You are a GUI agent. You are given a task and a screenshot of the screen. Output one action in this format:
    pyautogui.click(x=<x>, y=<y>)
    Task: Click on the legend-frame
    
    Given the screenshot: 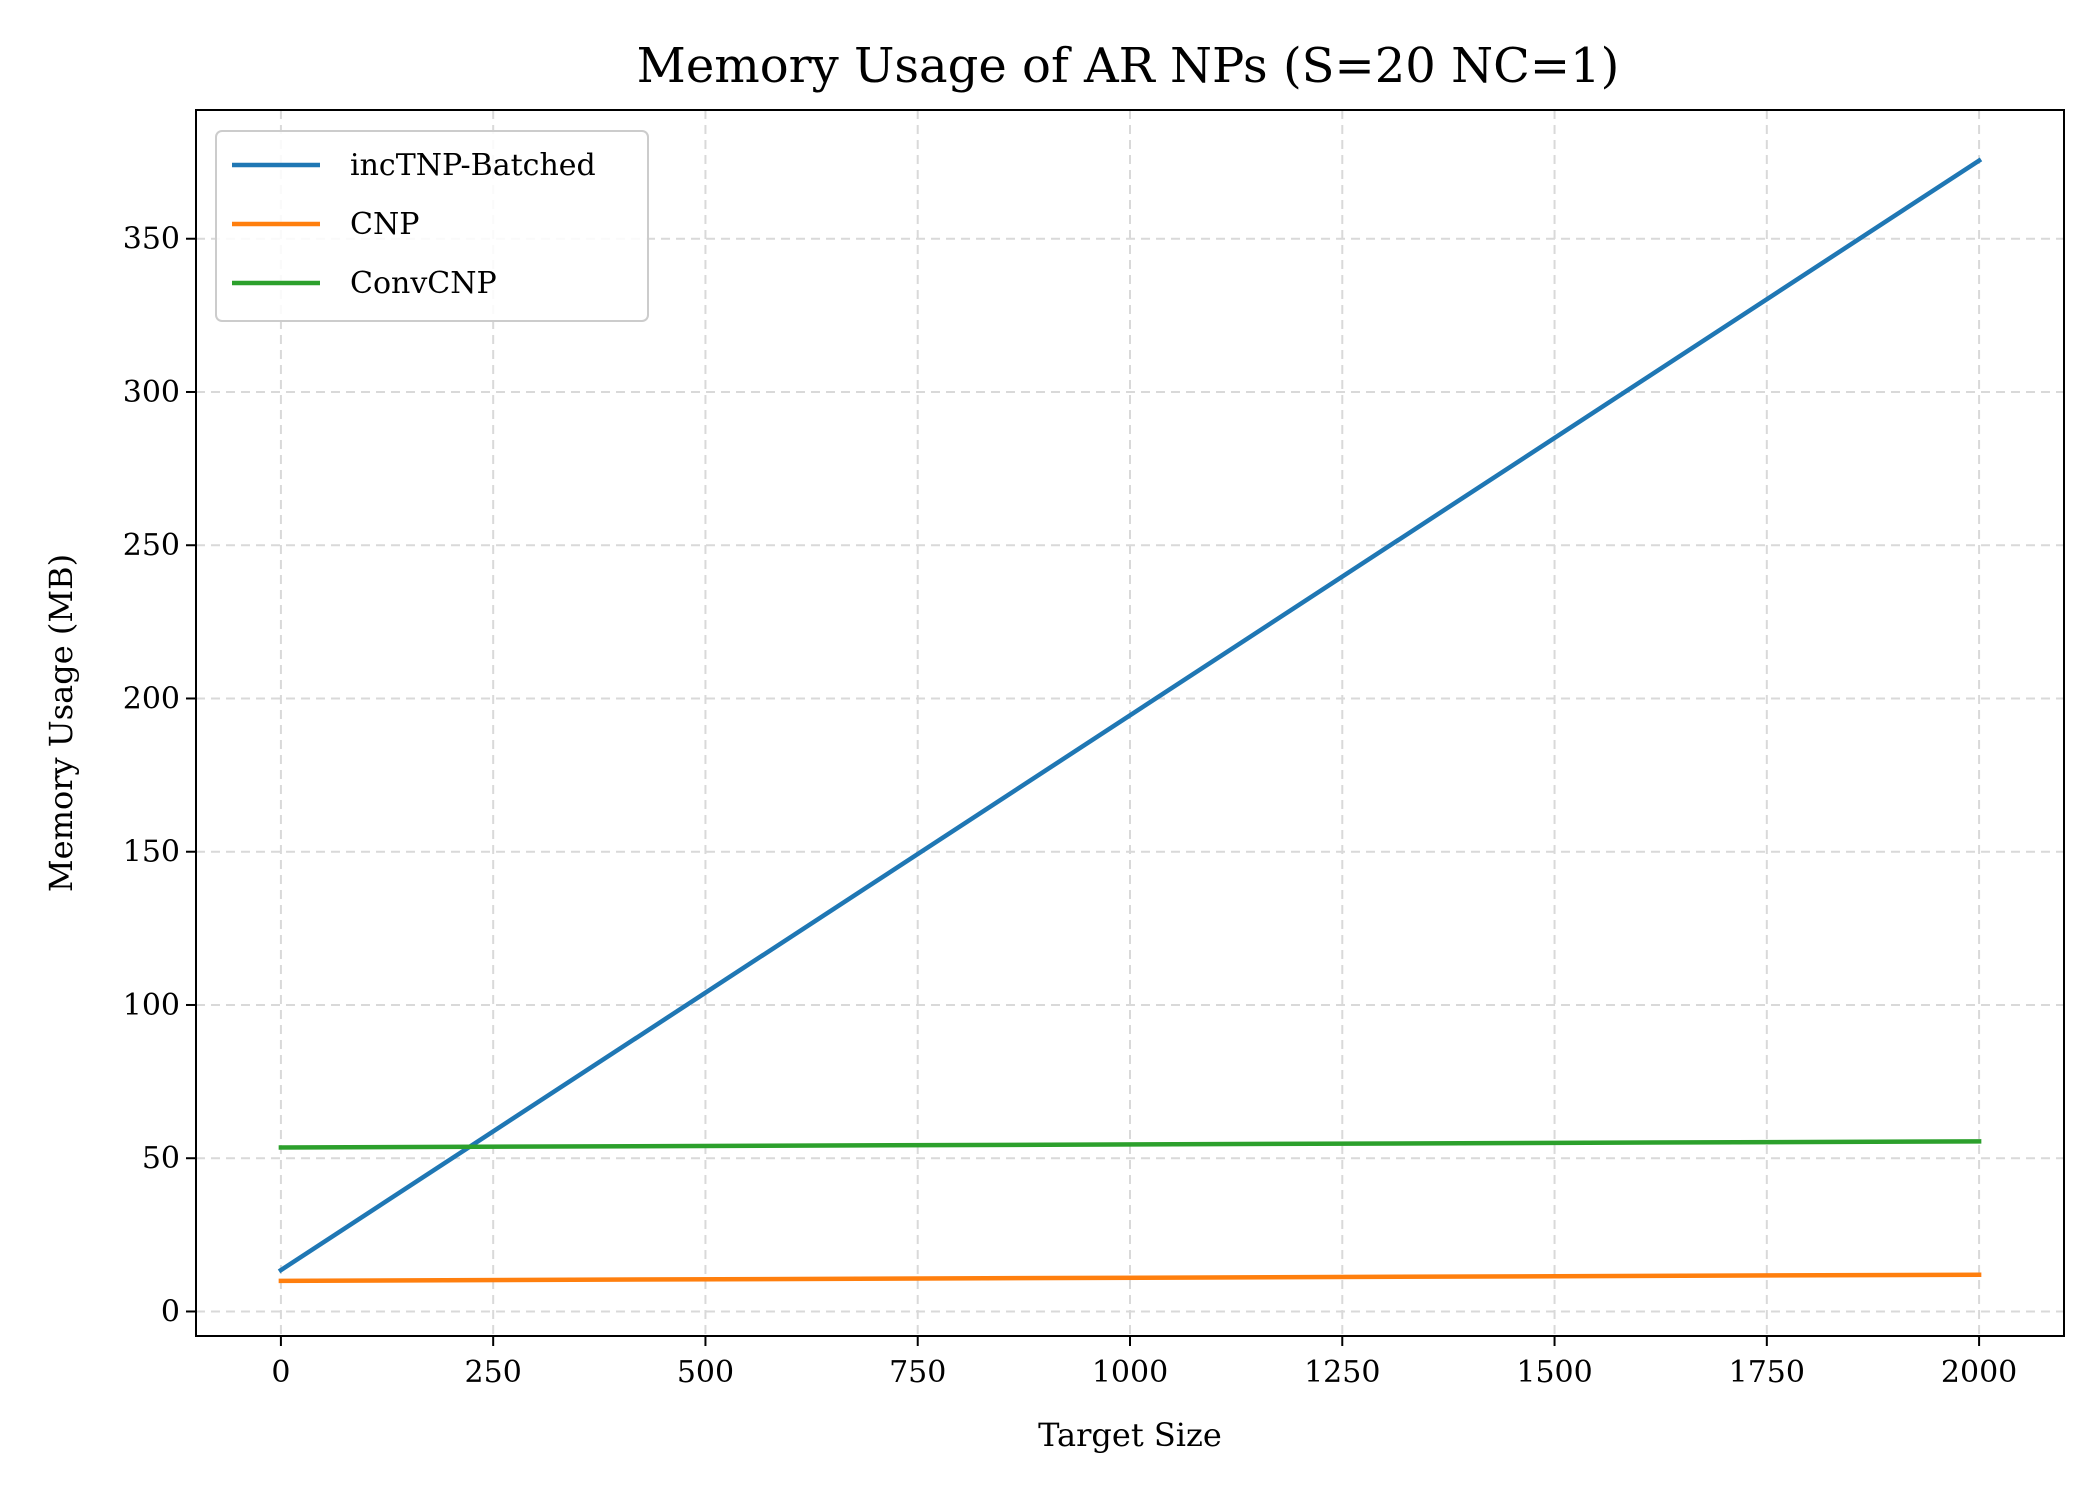 What is the action you would take?
    pyautogui.click(x=432, y=226)
    